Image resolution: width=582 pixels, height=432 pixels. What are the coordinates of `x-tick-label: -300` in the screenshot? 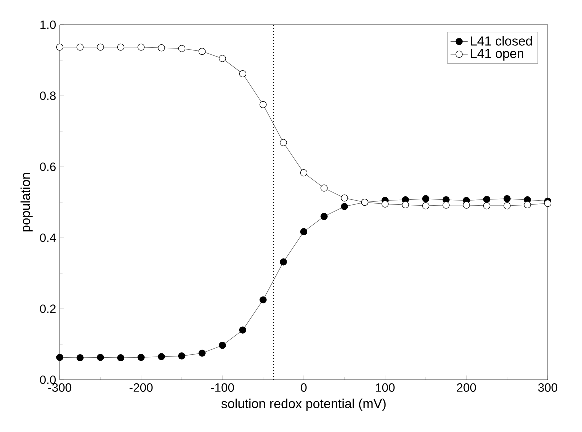 It's located at (60, 388).